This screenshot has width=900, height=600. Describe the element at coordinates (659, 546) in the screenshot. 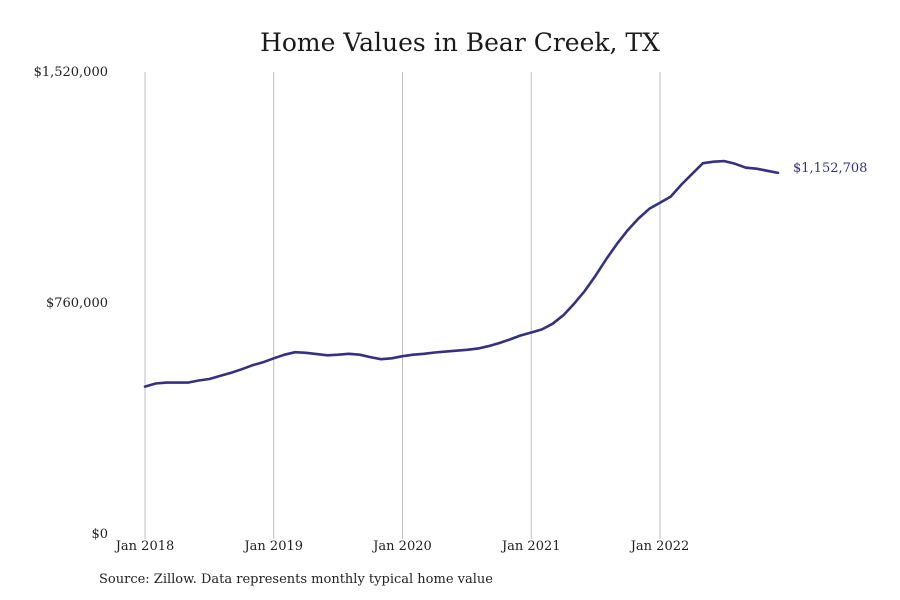

I see `x-tick-label: Jan 2022` at that location.